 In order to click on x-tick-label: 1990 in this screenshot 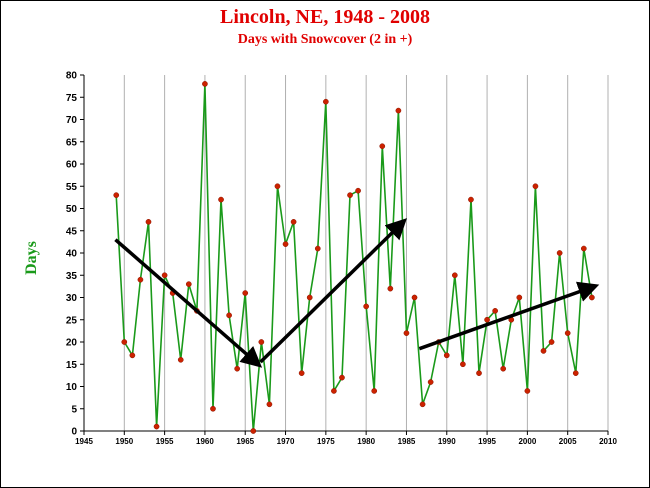, I will do `click(447, 441)`.